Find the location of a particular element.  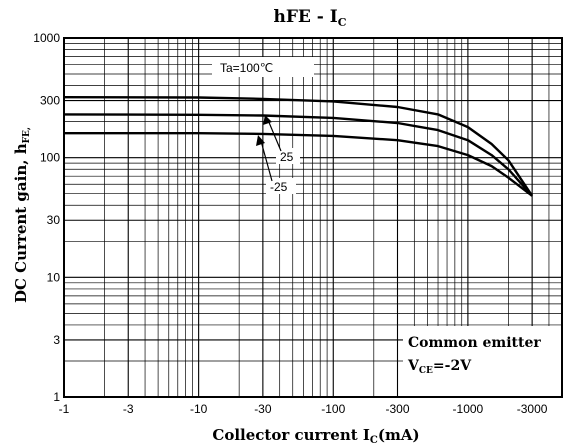

x-tick-label: -300 is located at coordinates (397, 409).